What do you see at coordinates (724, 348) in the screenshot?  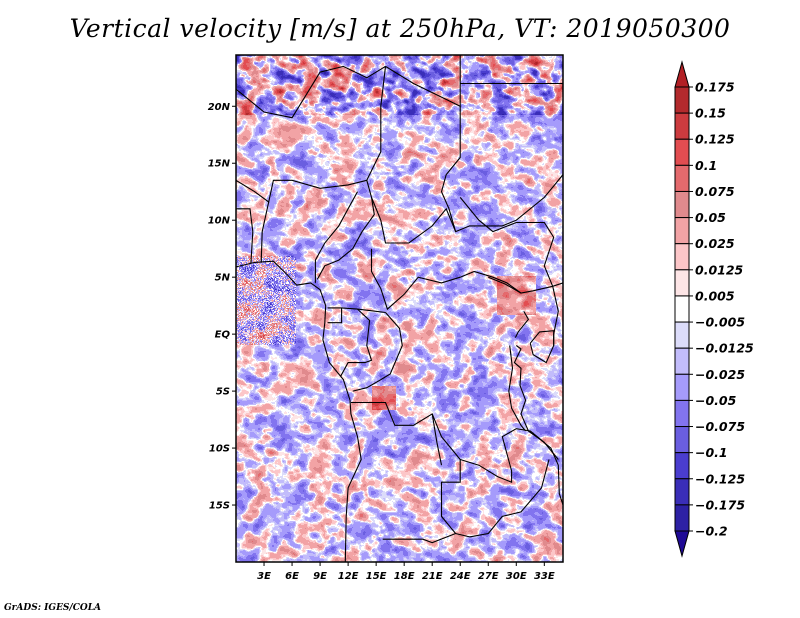 I see `colorbar-label: −0.0125` at bounding box center [724, 348].